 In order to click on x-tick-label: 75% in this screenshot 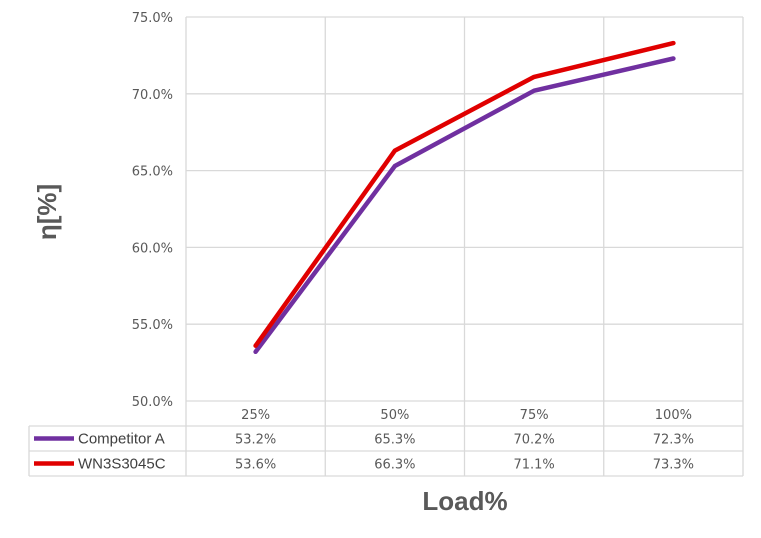, I will do `click(534, 415)`.